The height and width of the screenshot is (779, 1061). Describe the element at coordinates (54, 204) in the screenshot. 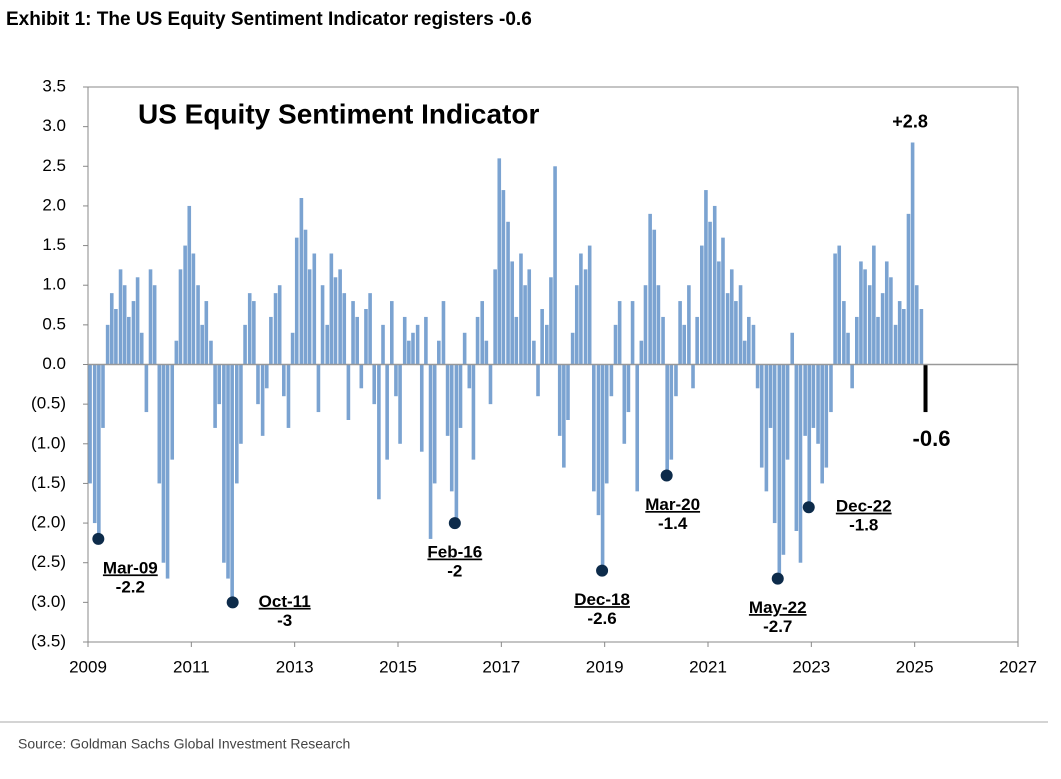

I see `y-tick-label: 2.0` at that location.